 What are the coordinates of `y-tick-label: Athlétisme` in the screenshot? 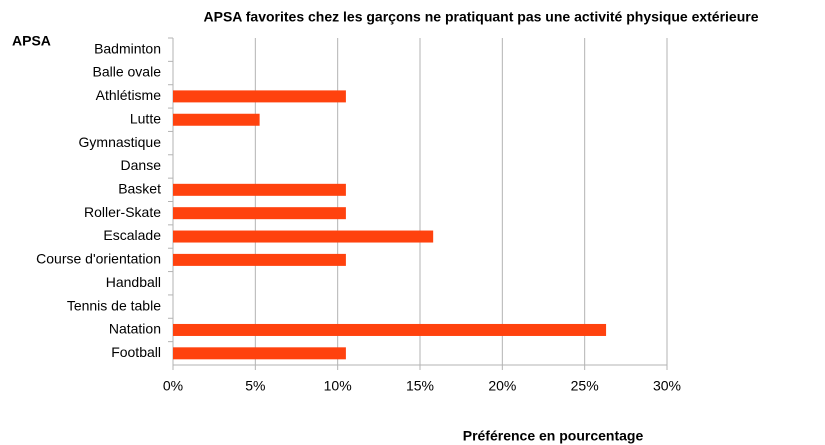 It's located at (129, 95).